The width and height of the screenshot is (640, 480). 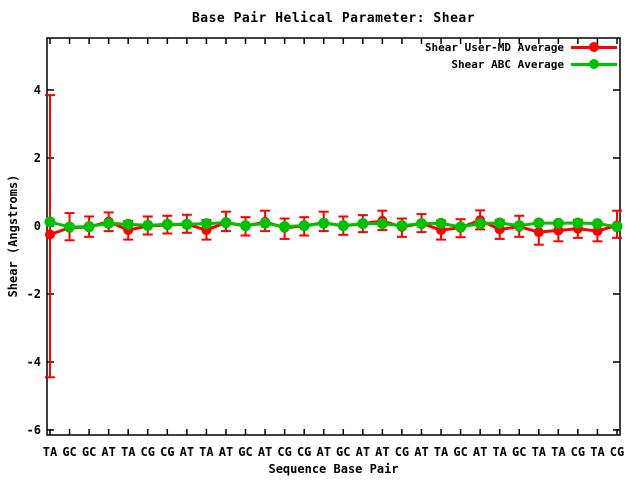 I want to click on red-point-swatch, so click(x=594, y=47).